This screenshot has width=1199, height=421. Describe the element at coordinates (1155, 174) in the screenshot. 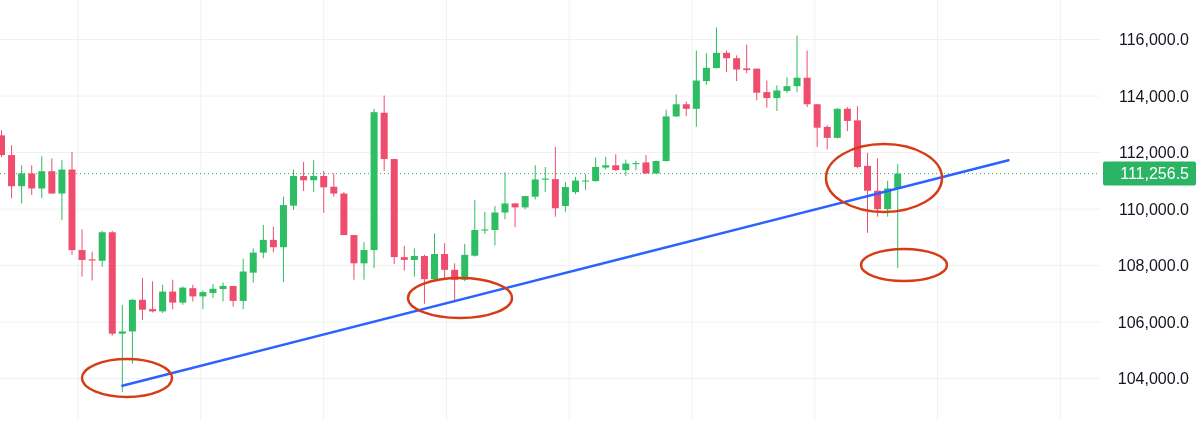

I see `ref-line-label: 111,256.5` at that location.